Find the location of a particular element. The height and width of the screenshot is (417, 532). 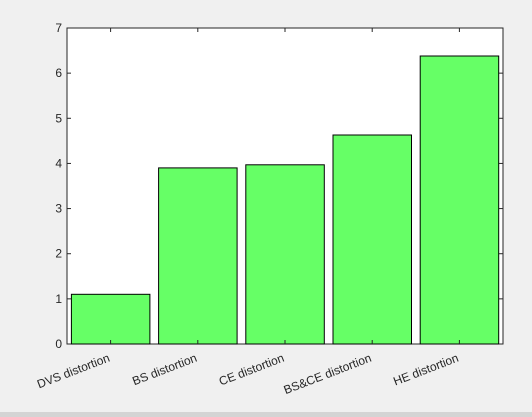

y-tick-label: 1 is located at coordinates (58, 299).